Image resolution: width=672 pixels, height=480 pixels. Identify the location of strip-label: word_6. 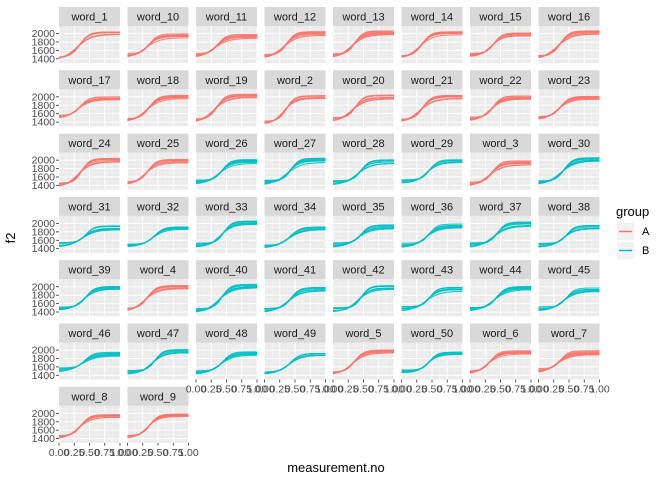
(499, 334).